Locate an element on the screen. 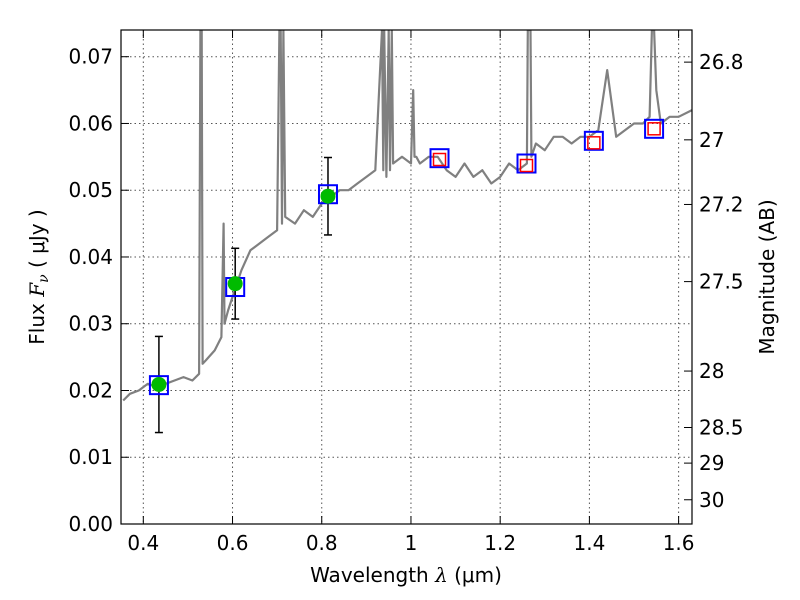 The image size is (800, 600). y2-axis-label: Magnitude (AB) is located at coordinates (767, 276).